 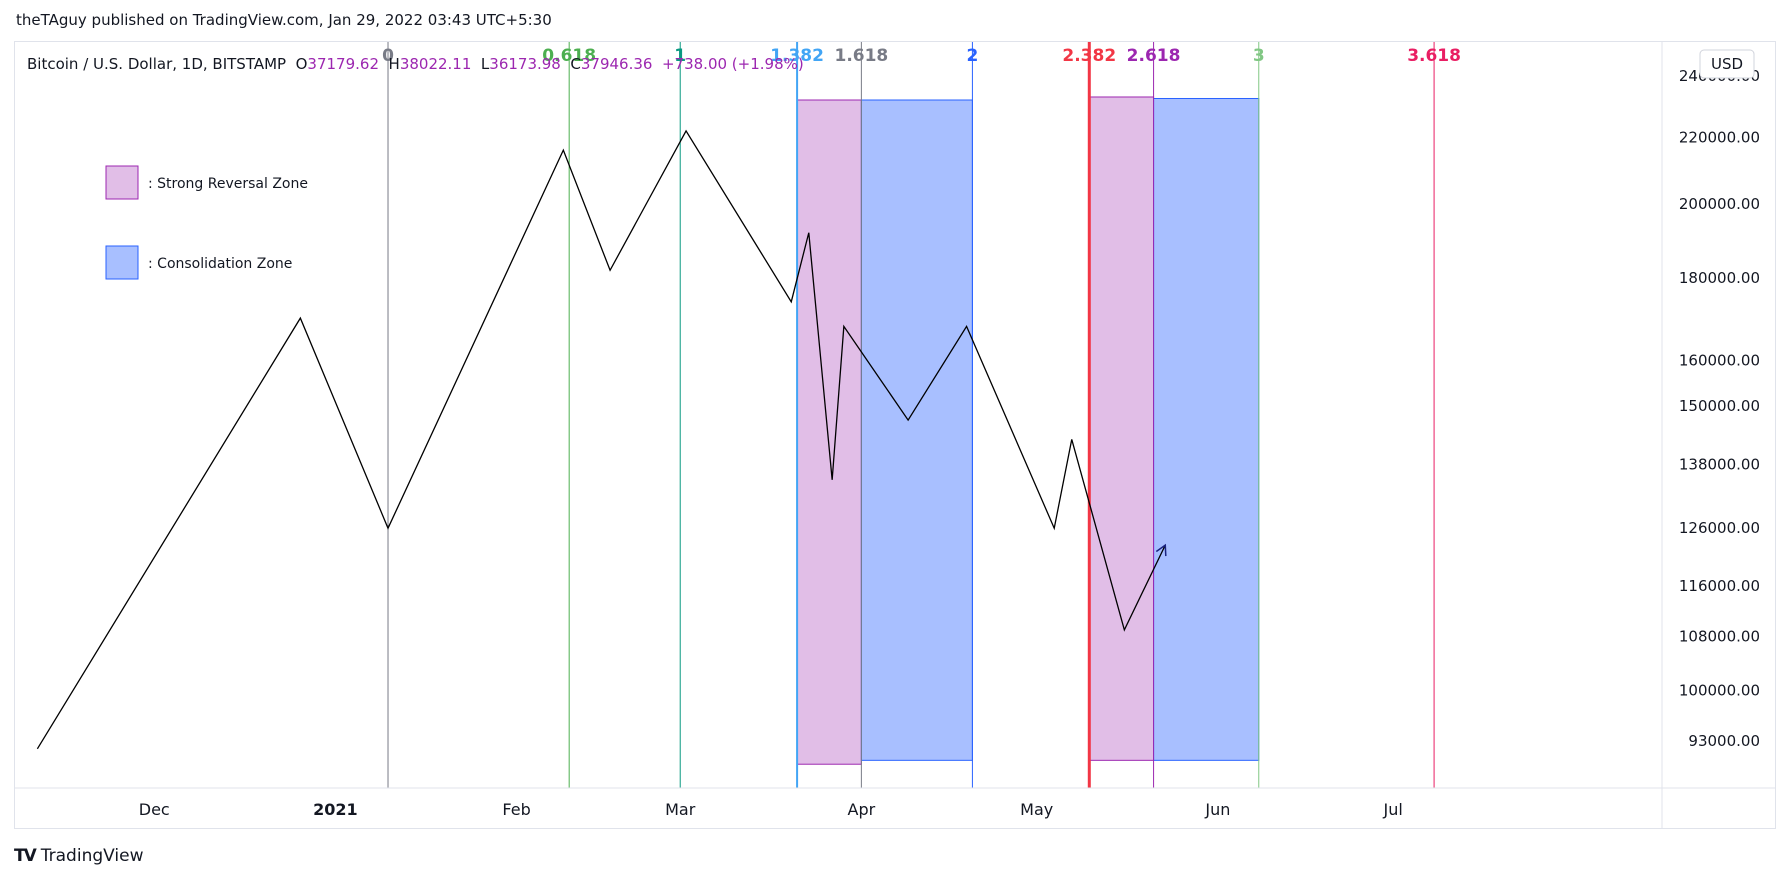 I want to click on fib-time-label-8: 3, so click(x=1259, y=56).